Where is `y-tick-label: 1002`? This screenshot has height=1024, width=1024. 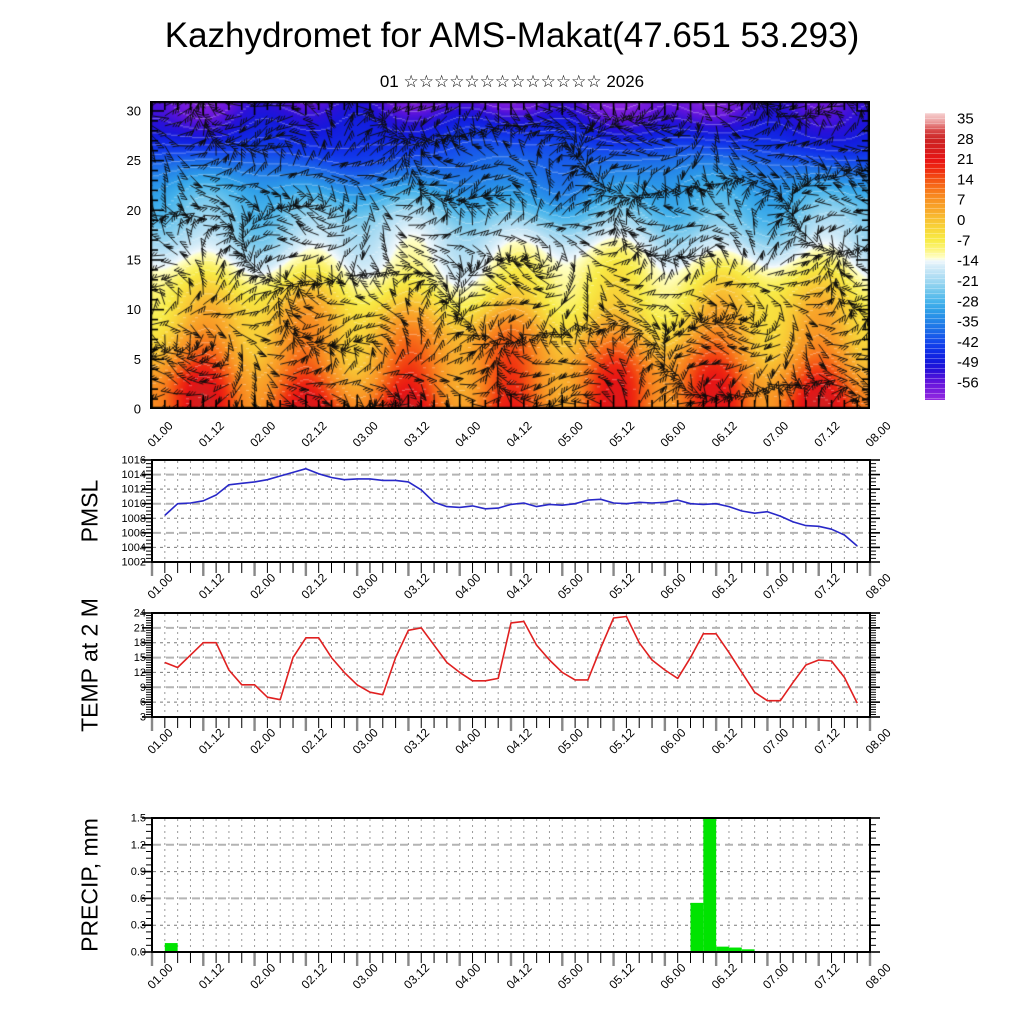 y-tick-label: 1002 is located at coordinates (134, 563).